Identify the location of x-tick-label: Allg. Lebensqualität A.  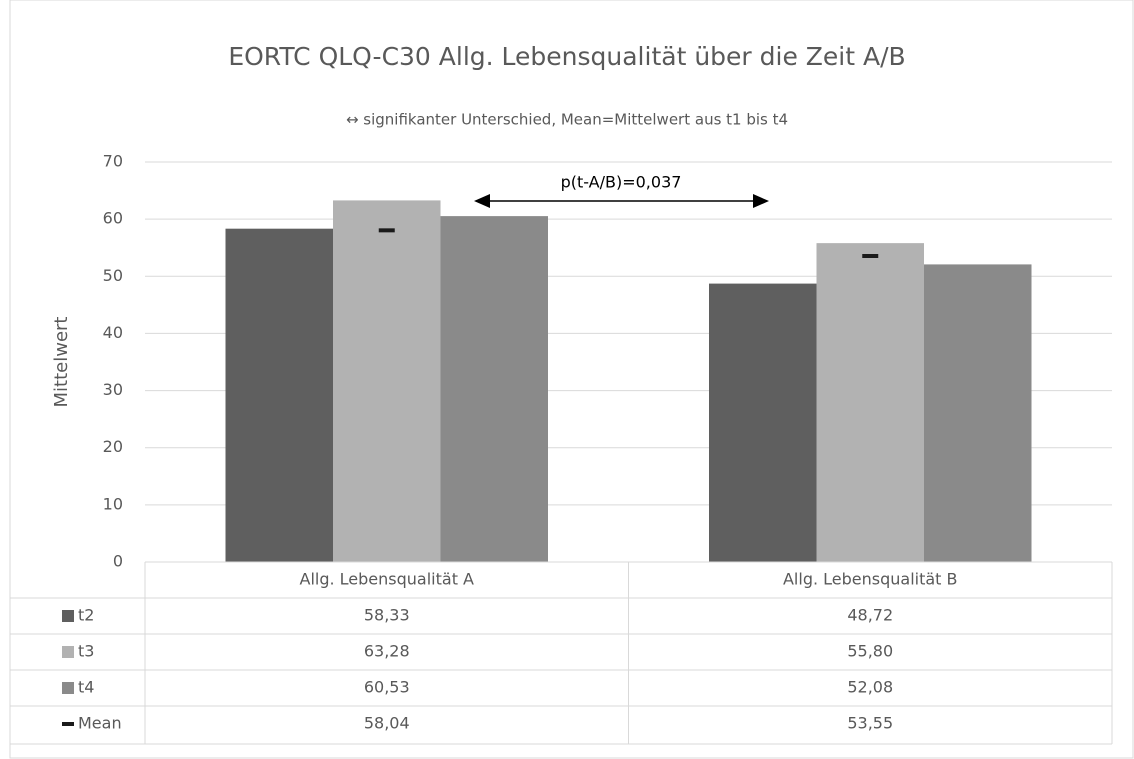
(387, 579).